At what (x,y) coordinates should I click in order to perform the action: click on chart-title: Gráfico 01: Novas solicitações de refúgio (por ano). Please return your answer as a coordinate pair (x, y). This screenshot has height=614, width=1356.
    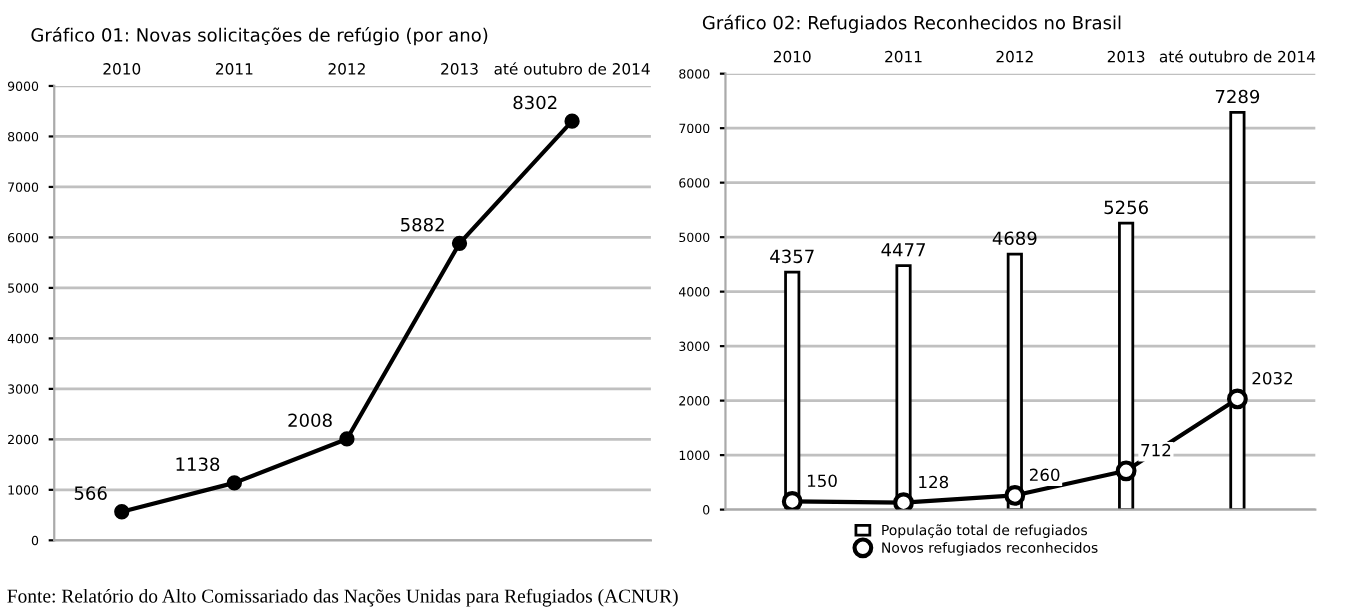
    Looking at the image, I should click on (259, 36).